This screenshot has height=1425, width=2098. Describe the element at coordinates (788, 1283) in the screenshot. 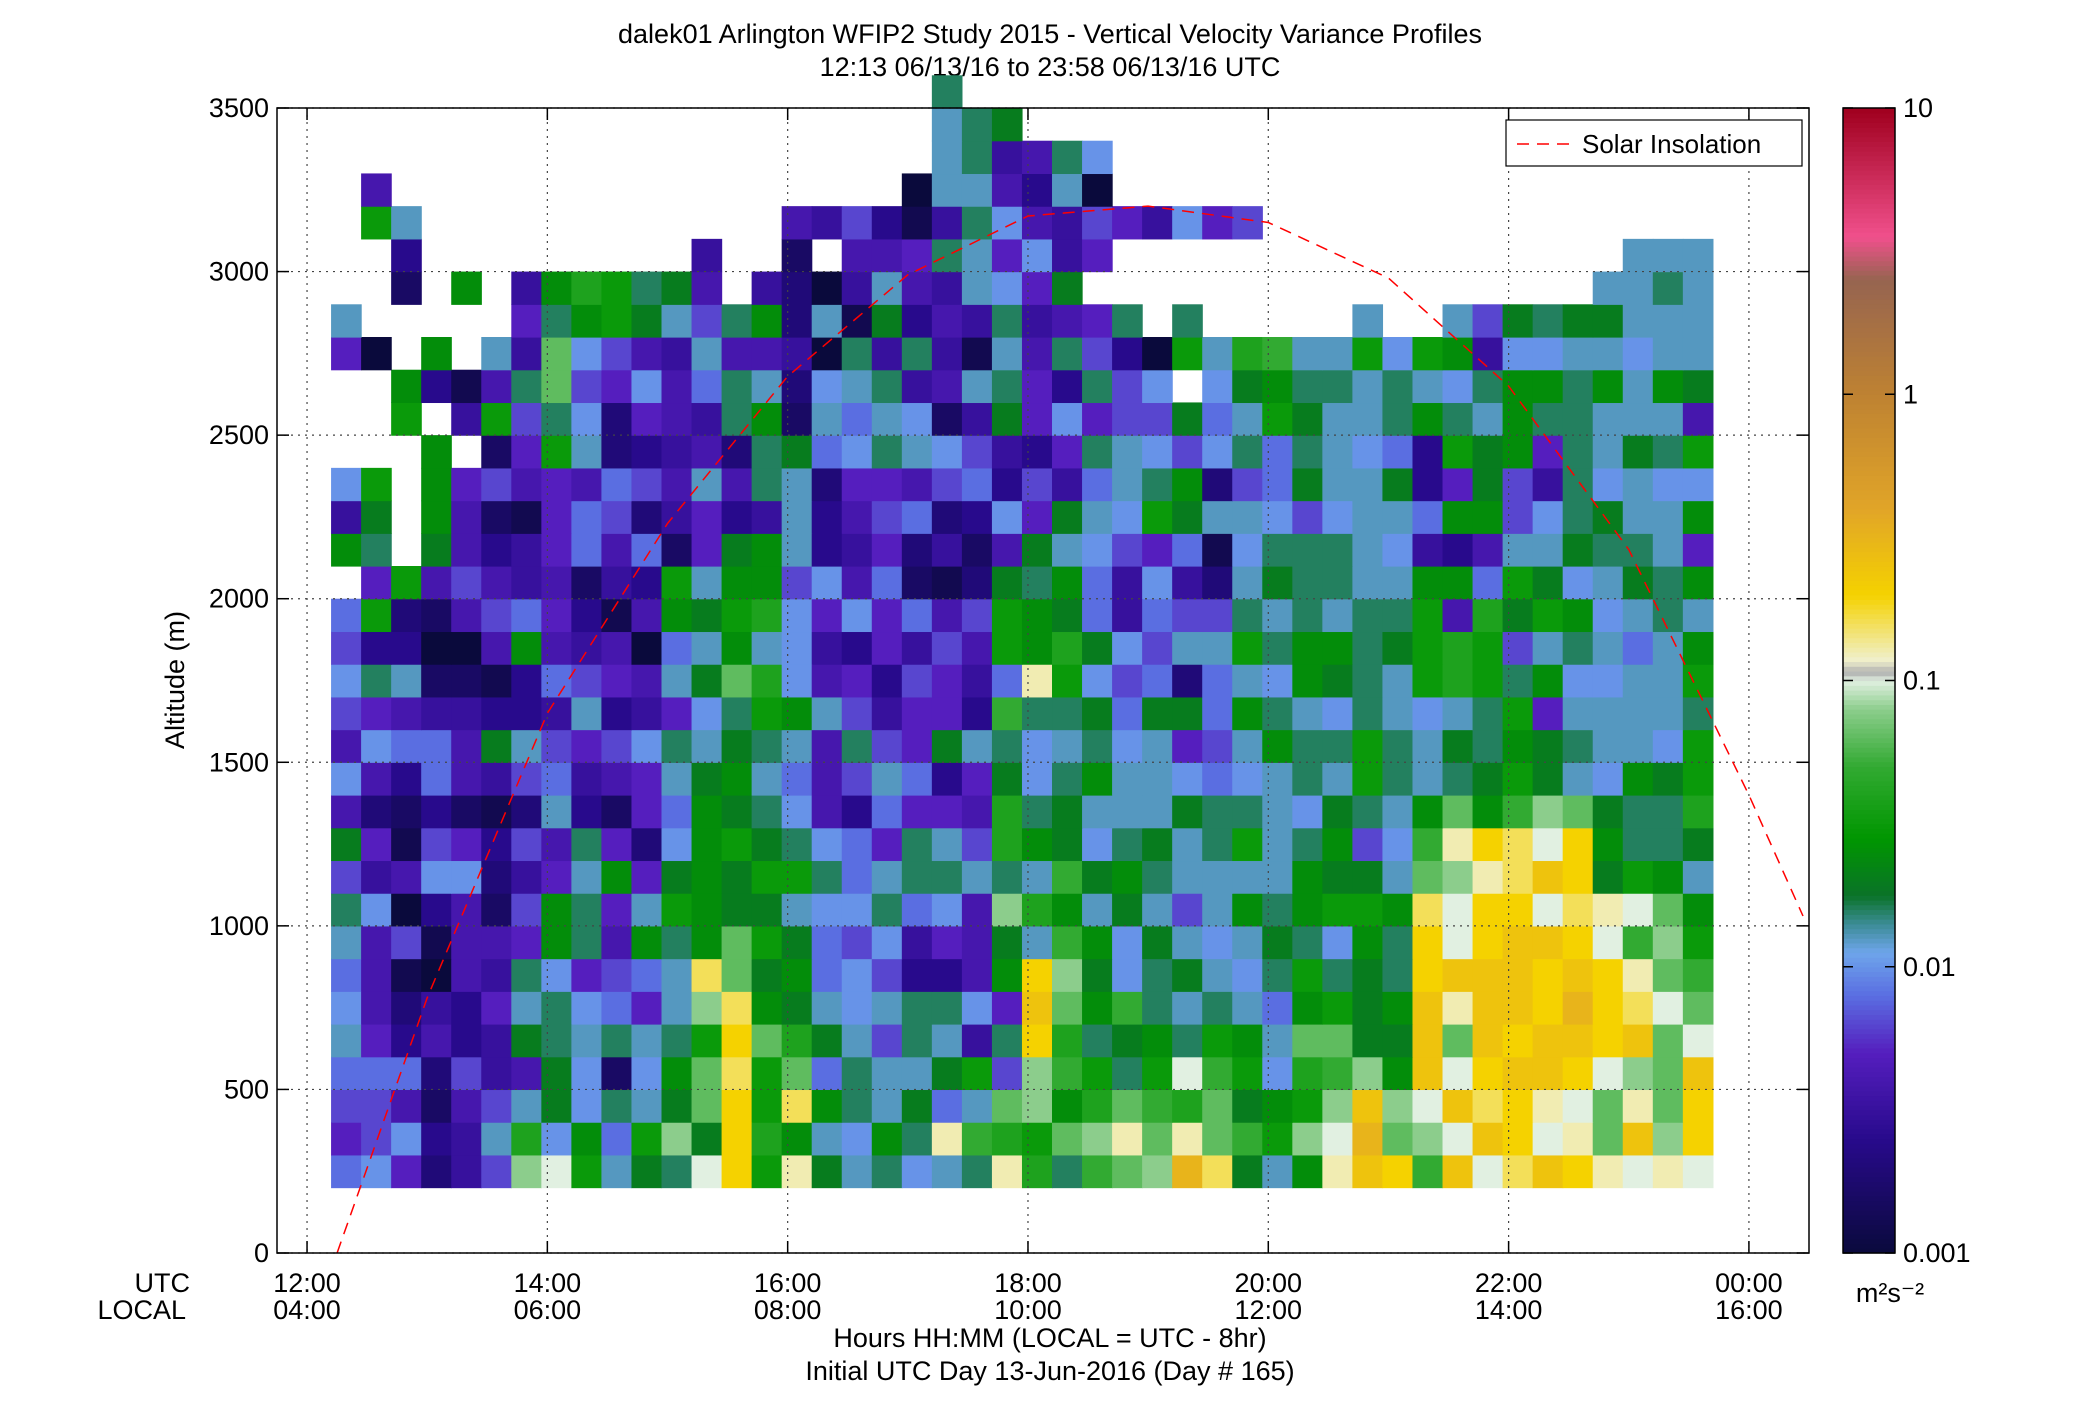

I see `x-tick-label-utc: 16:00` at that location.